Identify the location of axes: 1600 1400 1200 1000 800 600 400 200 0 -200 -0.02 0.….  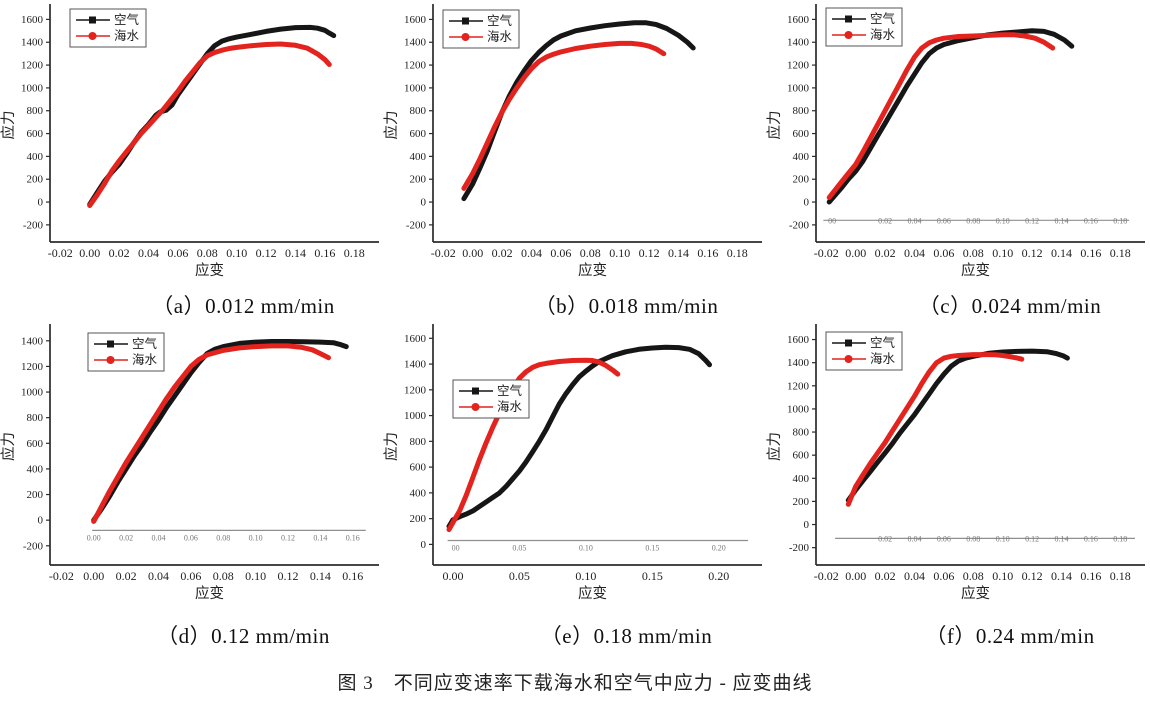
(966, 132).